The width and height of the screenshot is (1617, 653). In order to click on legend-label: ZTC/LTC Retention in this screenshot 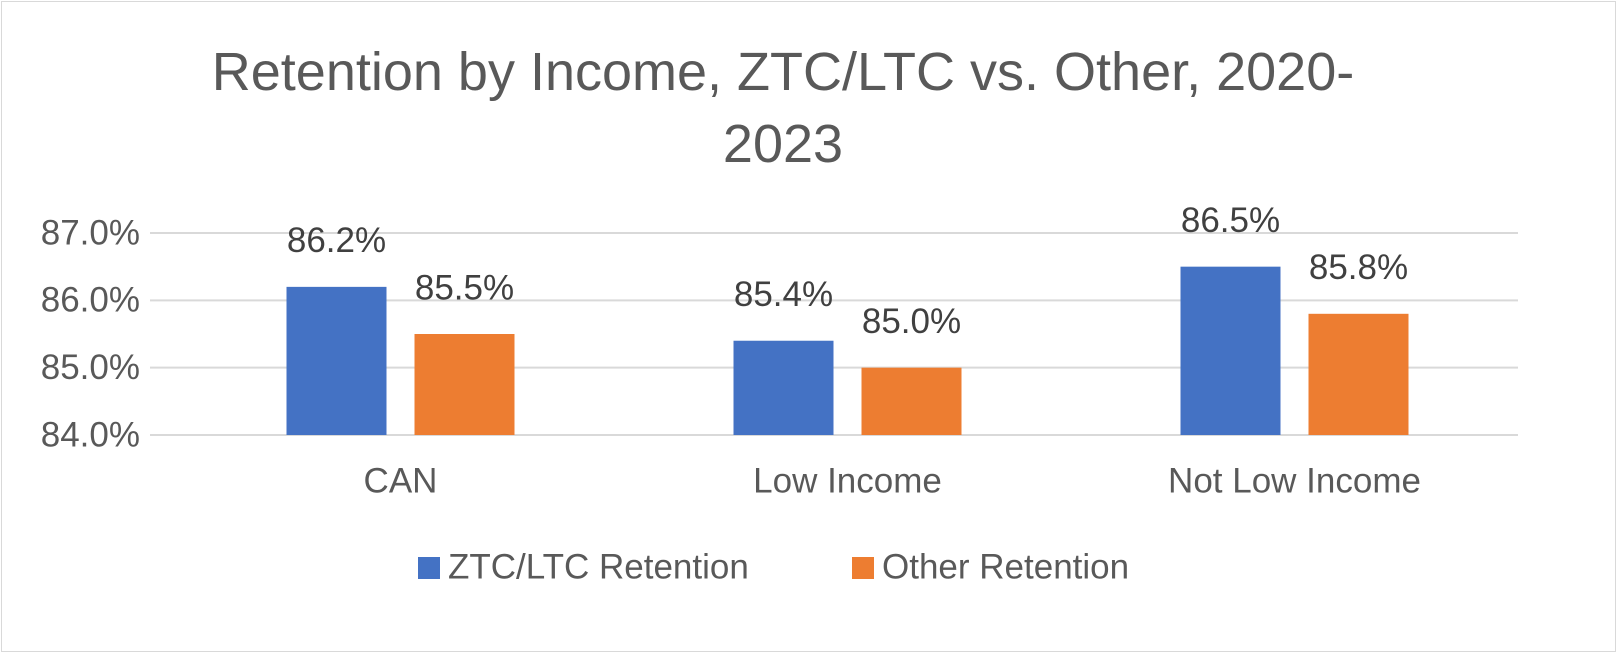, I will do `click(598, 566)`.